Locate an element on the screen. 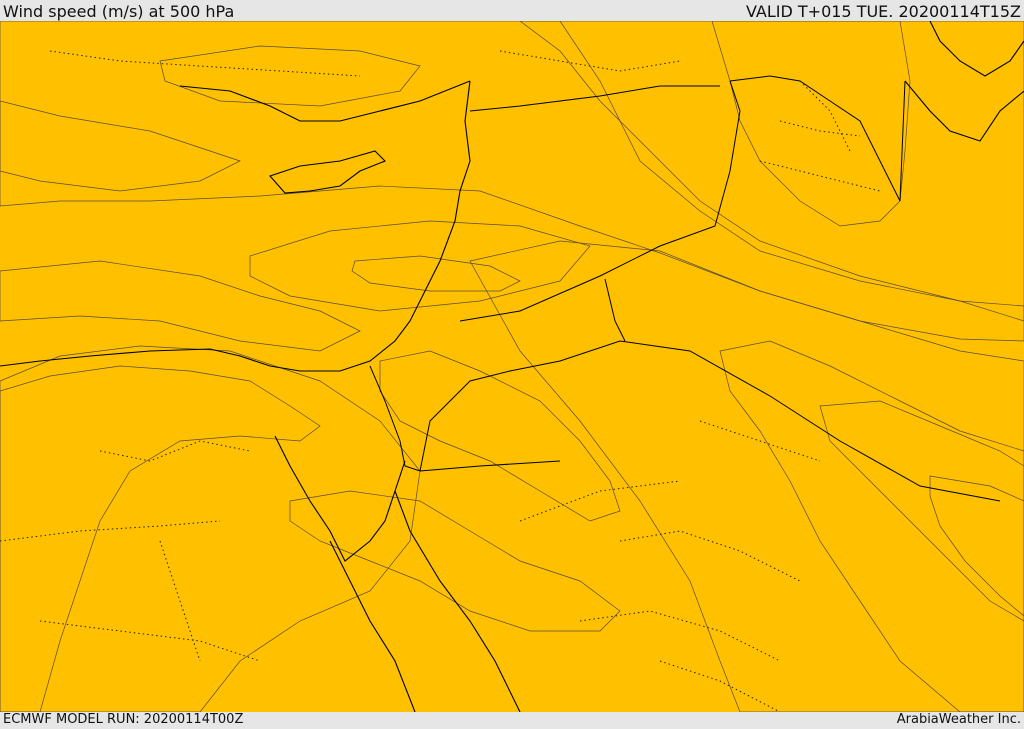 The height and width of the screenshot is (729, 1024). red-sea-gulf-suez is located at coordinates (340, 498).